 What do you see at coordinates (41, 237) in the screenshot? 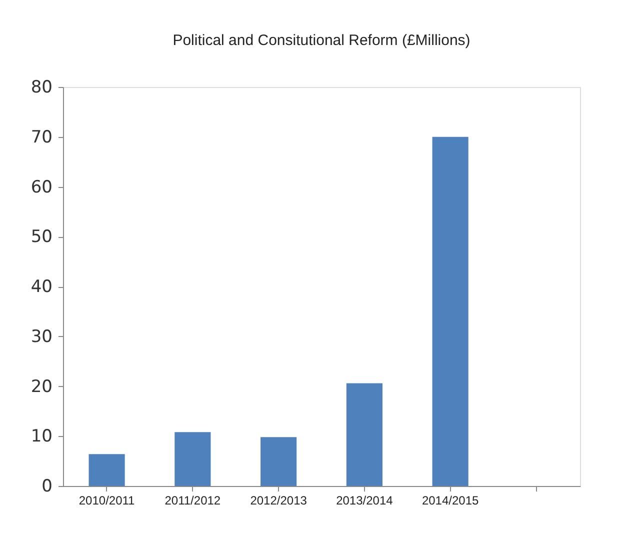
I see `y-tick-label: 50` at bounding box center [41, 237].